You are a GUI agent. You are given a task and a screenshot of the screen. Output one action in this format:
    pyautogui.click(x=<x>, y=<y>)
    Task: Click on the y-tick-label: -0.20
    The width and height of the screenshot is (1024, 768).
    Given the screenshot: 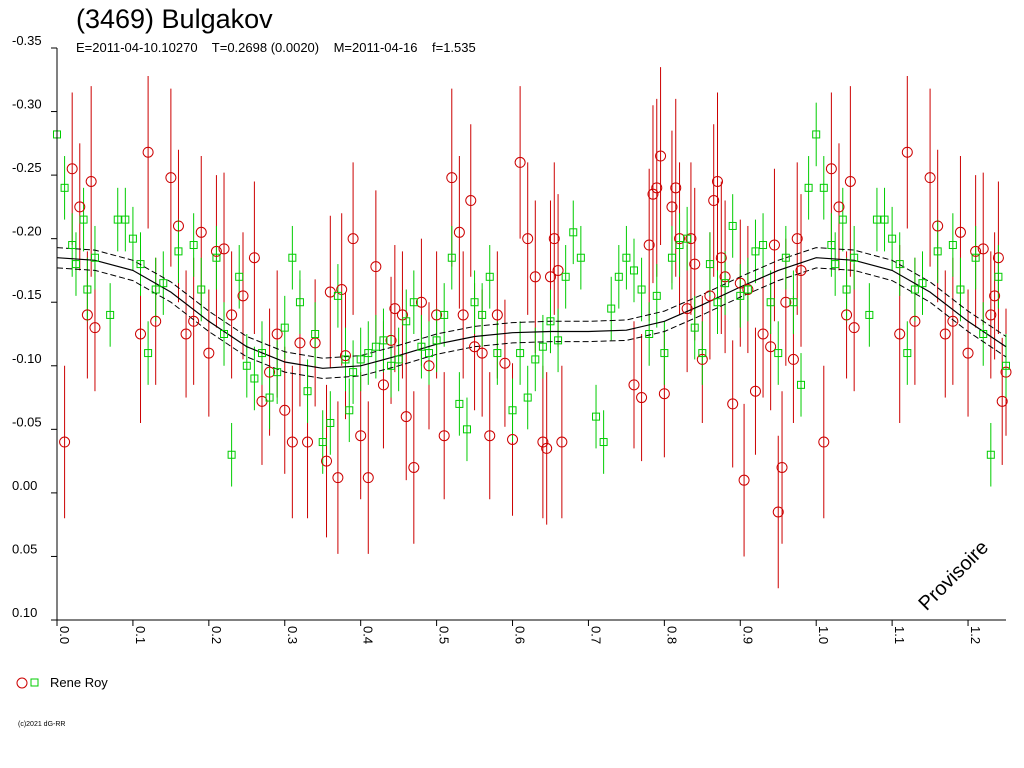 What is the action you would take?
    pyautogui.click(x=27, y=231)
    